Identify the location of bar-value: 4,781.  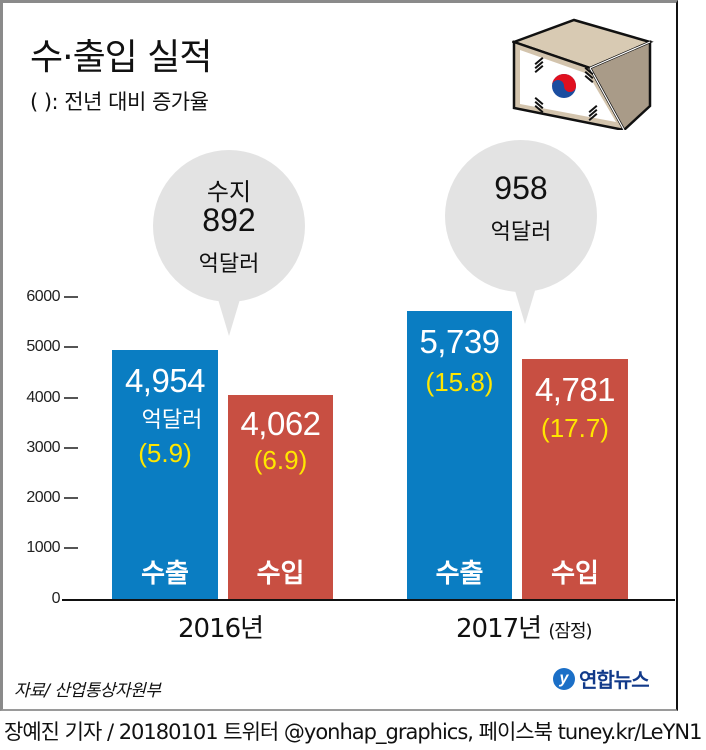
(575, 389).